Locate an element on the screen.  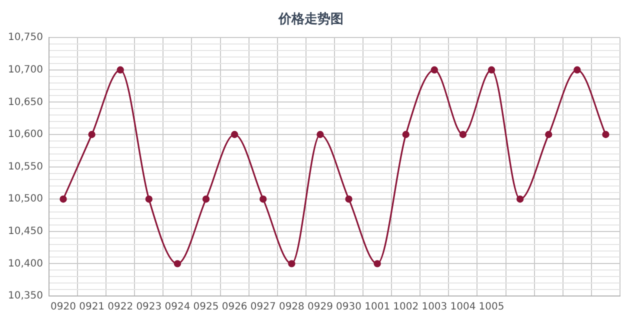
y-tick-label: 10,700 is located at coordinates (25, 70).